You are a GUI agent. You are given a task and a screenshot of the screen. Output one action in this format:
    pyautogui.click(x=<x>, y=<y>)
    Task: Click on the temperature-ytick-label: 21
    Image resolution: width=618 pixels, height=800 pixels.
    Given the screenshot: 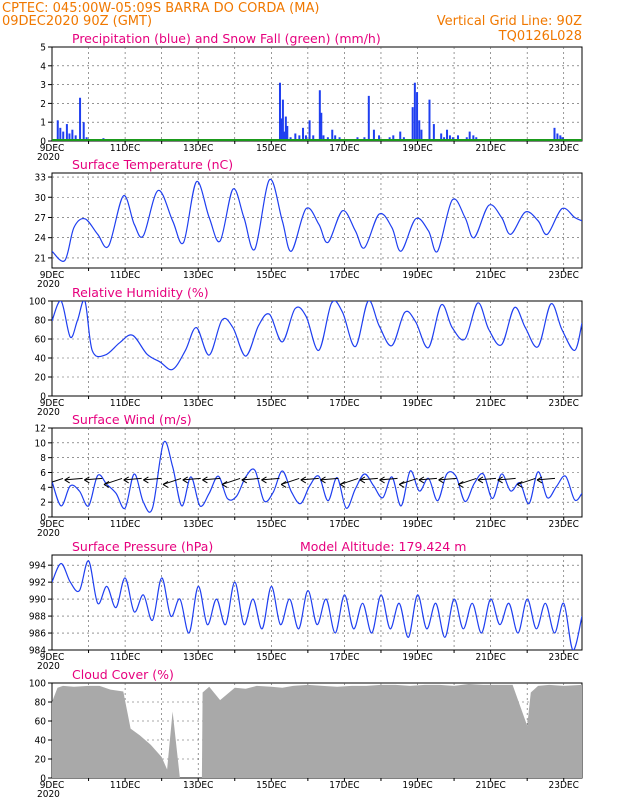 What is the action you would take?
    pyautogui.click(x=40, y=258)
    